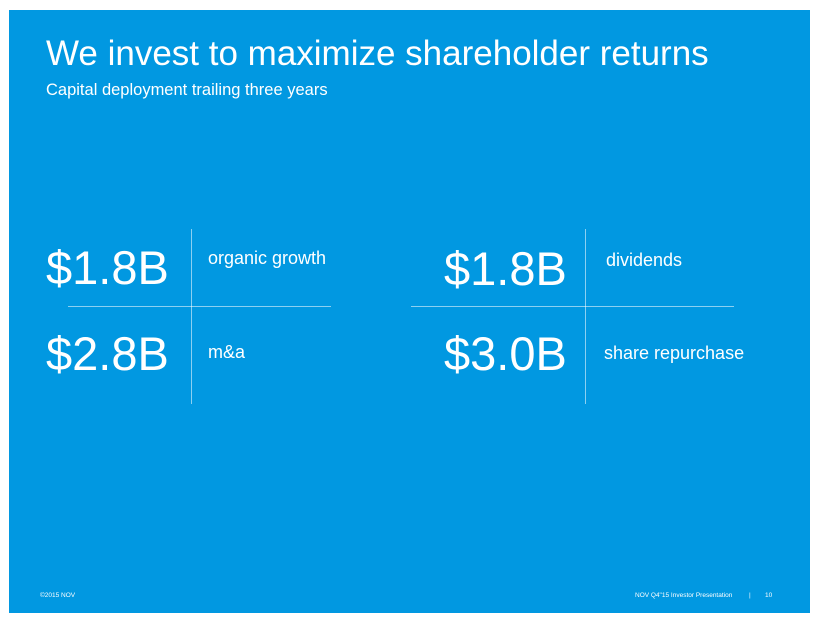 This screenshot has width=816, height=622. Describe the element at coordinates (572, 306) in the screenshot. I see `right-divider-horizontal` at that location.